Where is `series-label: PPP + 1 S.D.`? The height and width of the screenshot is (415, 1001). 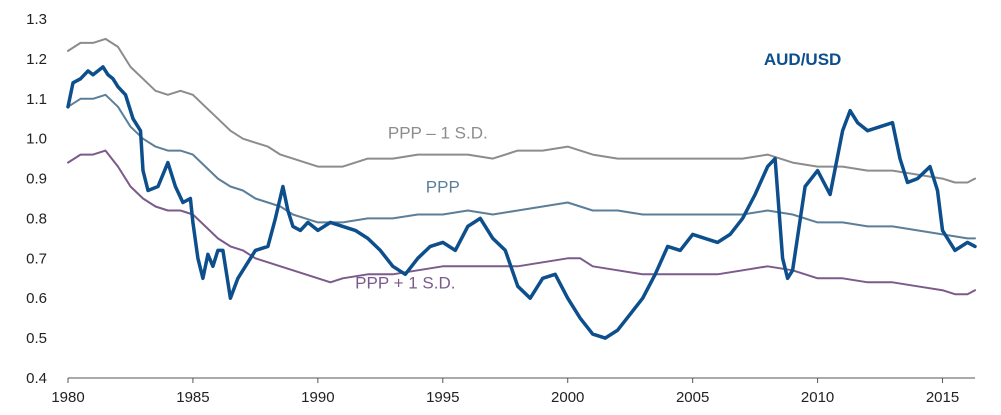
series-label: PPP + 1 S.D. is located at coordinates (405, 282).